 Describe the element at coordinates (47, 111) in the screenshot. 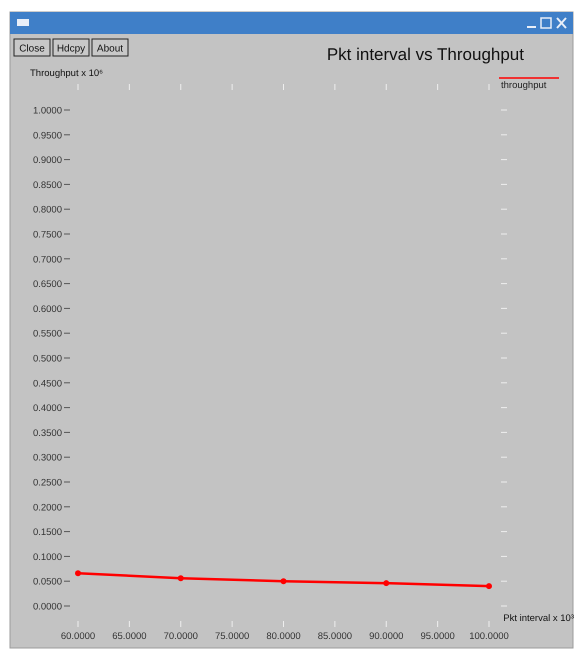

I see `y-tick-label: 1.0000` at that location.